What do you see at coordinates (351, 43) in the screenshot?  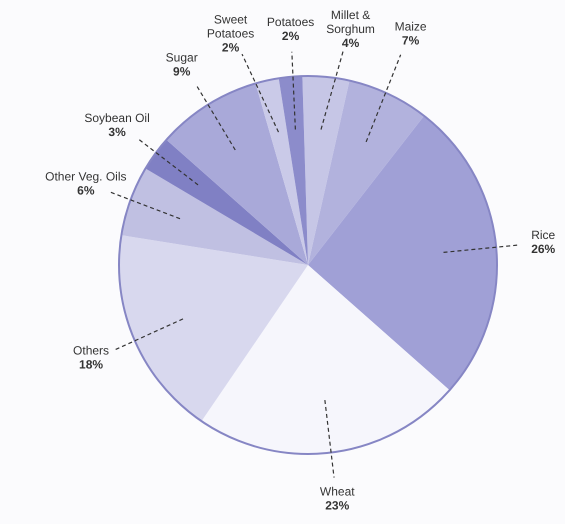 I see `data-label: 4%` at bounding box center [351, 43].